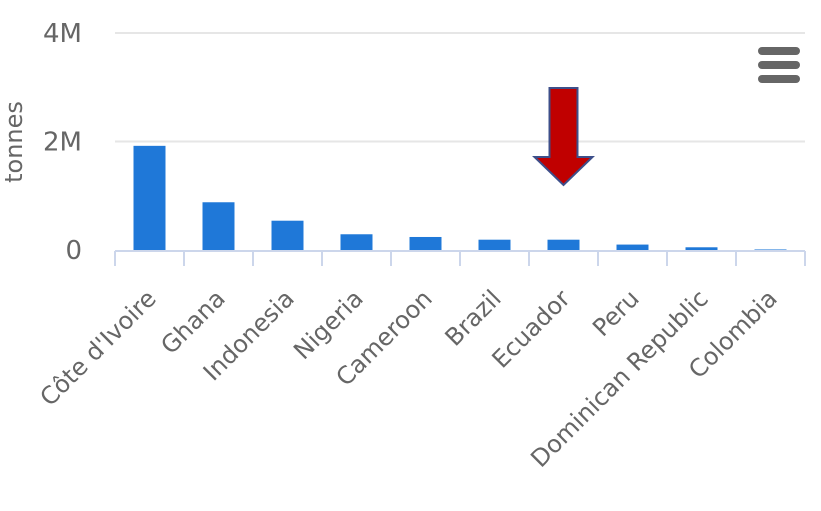 The height and width of the screenshot is (511, 821). I want to click on y-axis-ticks: 0 2M 4M, so click(62, 142).